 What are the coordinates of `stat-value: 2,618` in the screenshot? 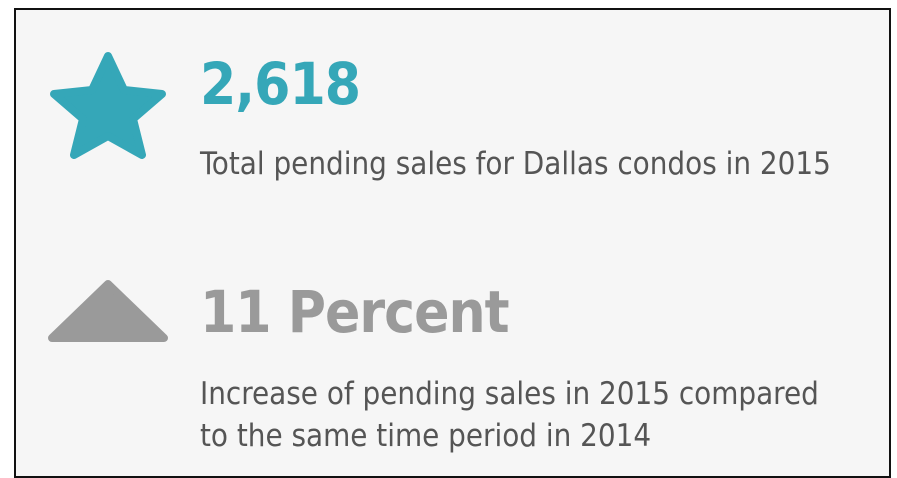 It's located at (280, 84).